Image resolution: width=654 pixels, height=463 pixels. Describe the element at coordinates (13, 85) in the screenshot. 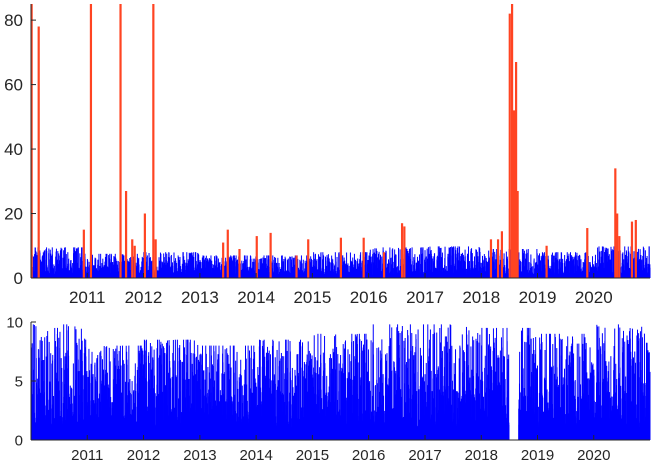

I see `y-tick-label: 60` at that location.